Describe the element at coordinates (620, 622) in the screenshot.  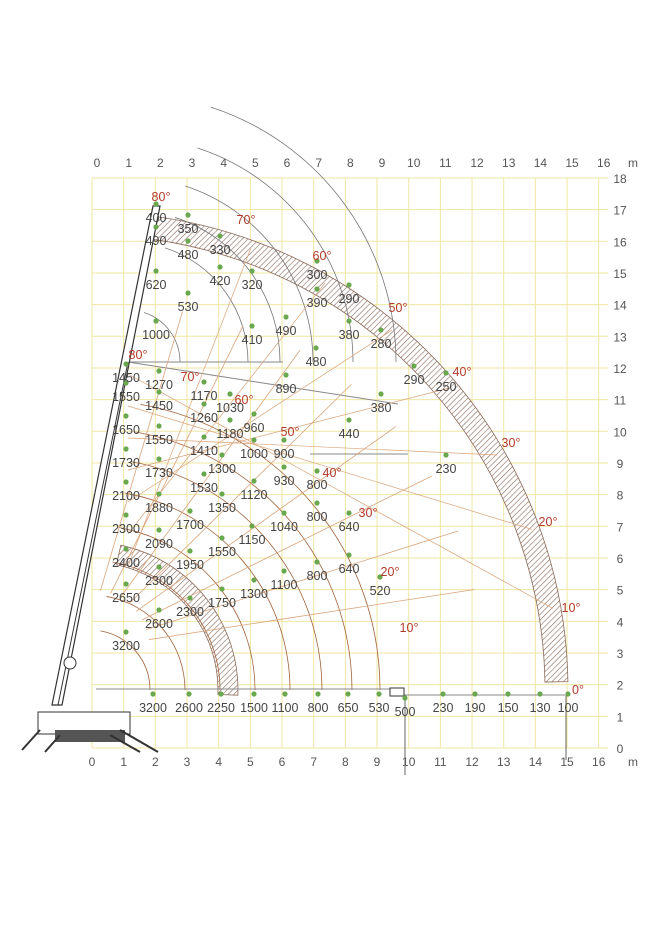
I see `y-tick: 4` at that location.